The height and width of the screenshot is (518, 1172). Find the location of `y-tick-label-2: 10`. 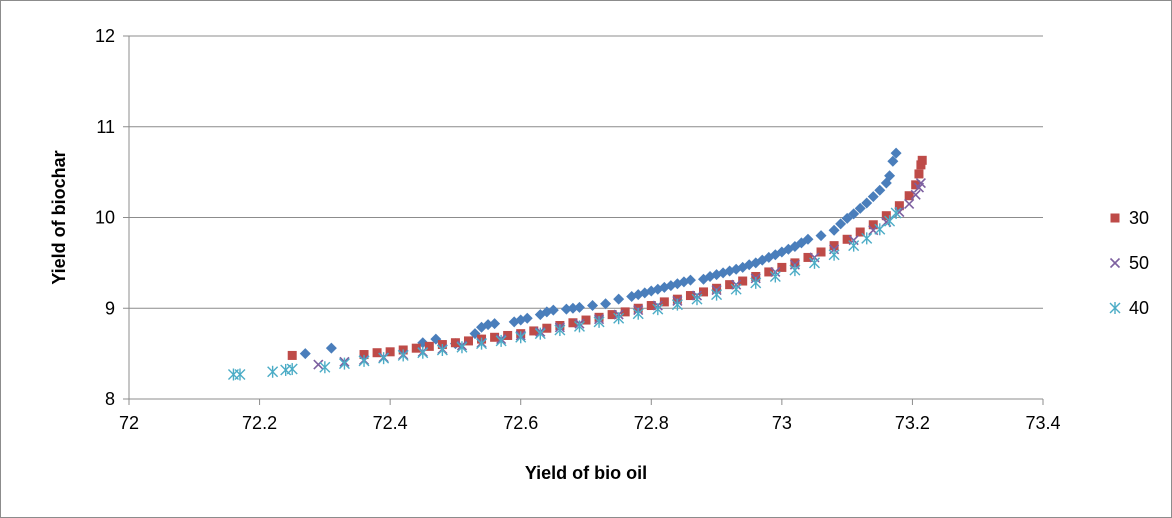

y-tick-label-2: 10 is located at coordinates (105, 218).